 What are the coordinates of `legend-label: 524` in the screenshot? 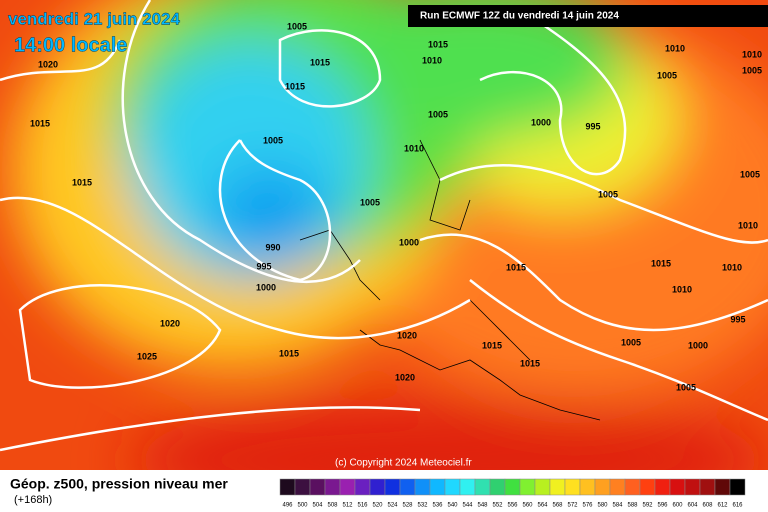 It's located at (392, 506).